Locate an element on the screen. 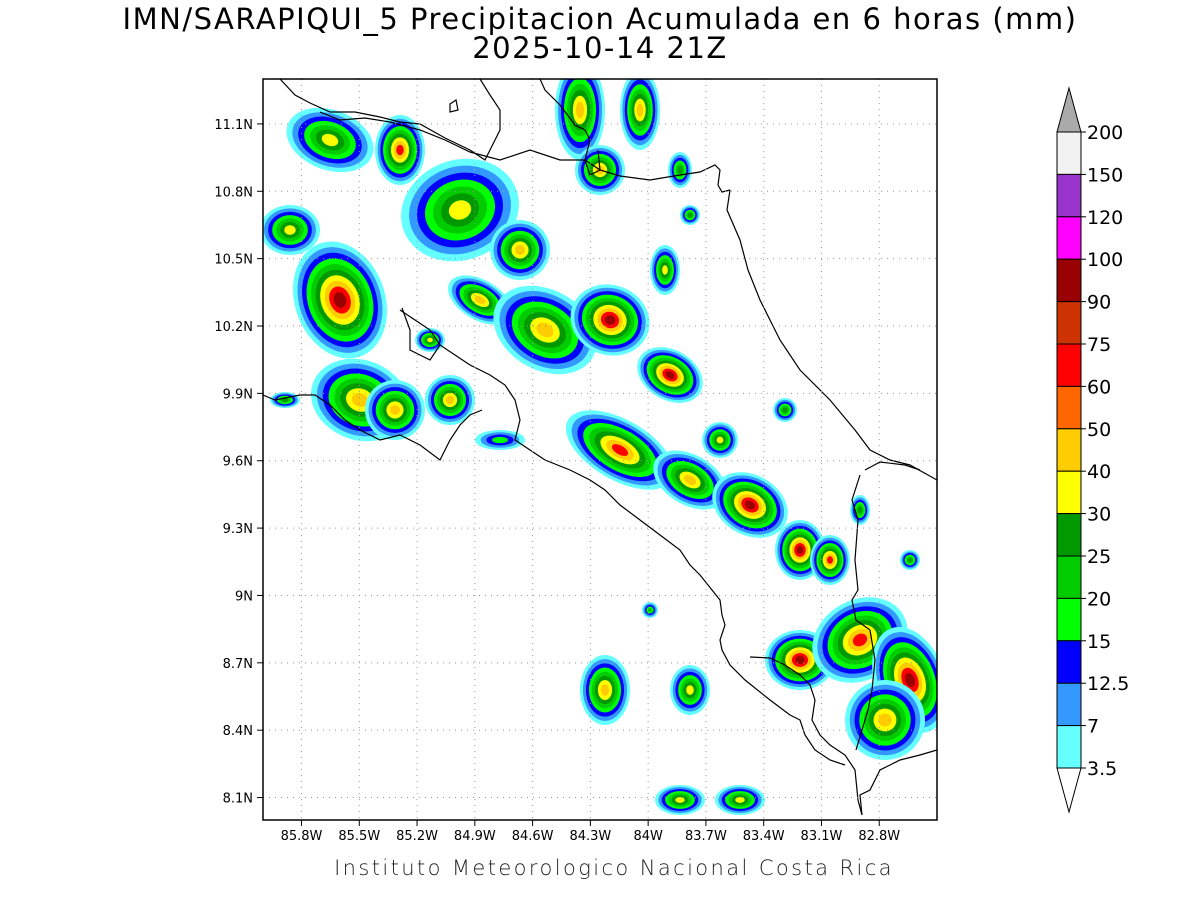 The image size is (1200, 900). golfo-dulce is located at coordinates (825, 750).